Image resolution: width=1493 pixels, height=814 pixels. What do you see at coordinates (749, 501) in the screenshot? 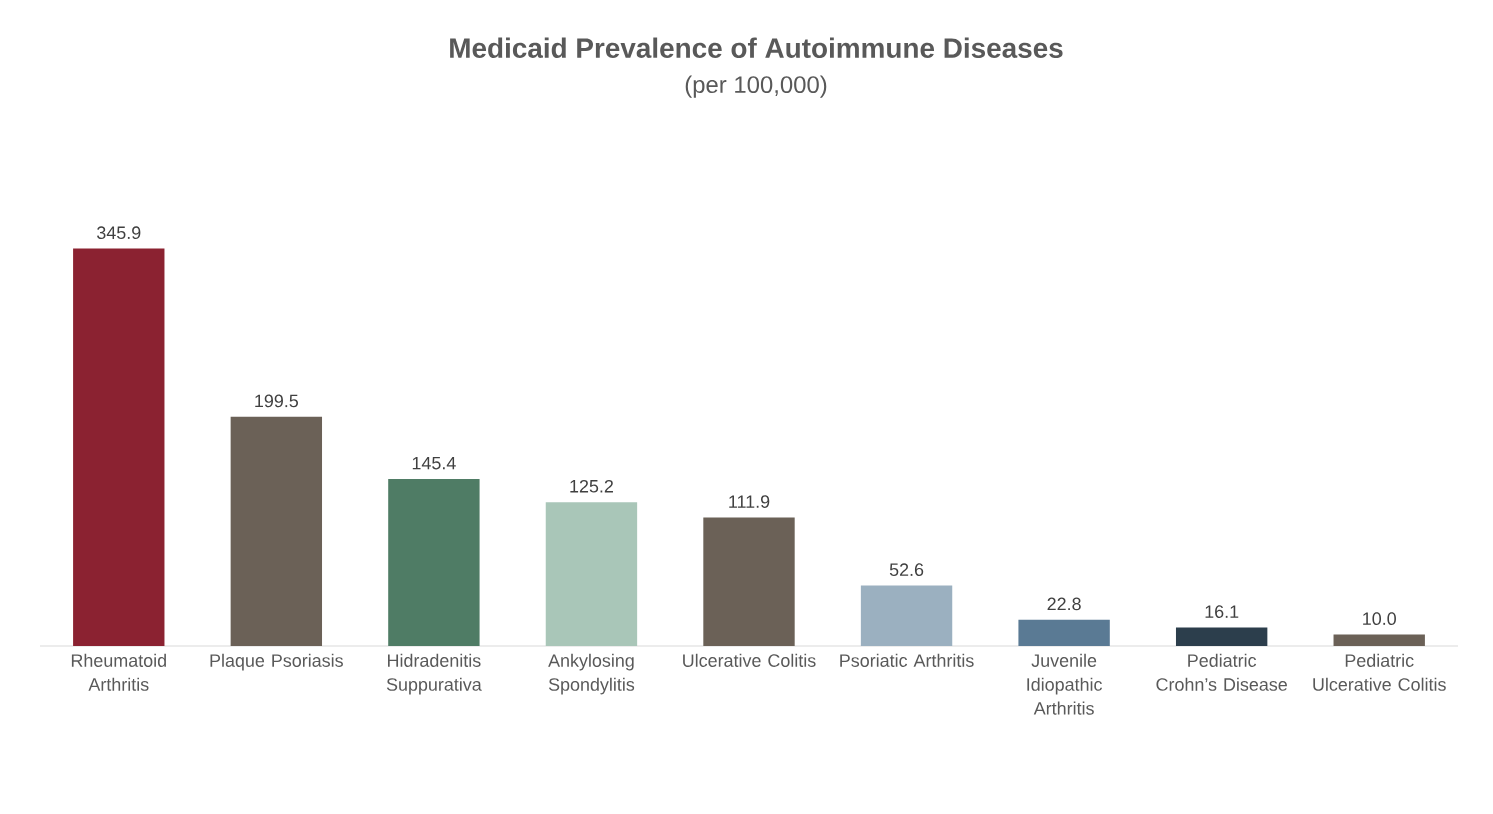
I see `data-label: 111.9` at bounding box center [749, 501].